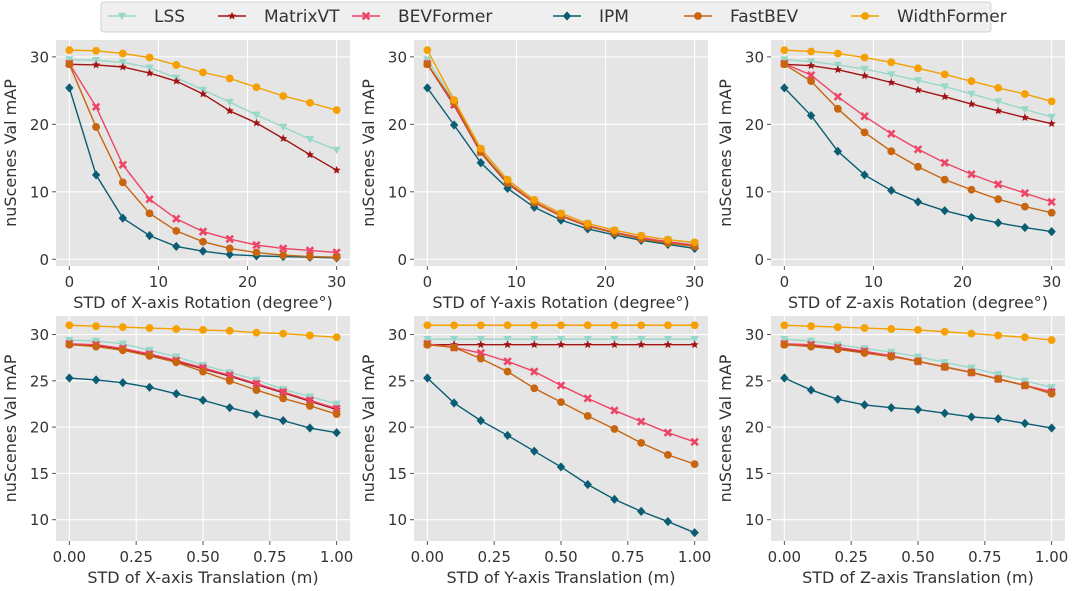  What do you see at coordinates (918, 302) in the screenshot?
I see `x-axis-title: STD of Z-axis Rotation (degree°)` at bounding box center [918, 302].